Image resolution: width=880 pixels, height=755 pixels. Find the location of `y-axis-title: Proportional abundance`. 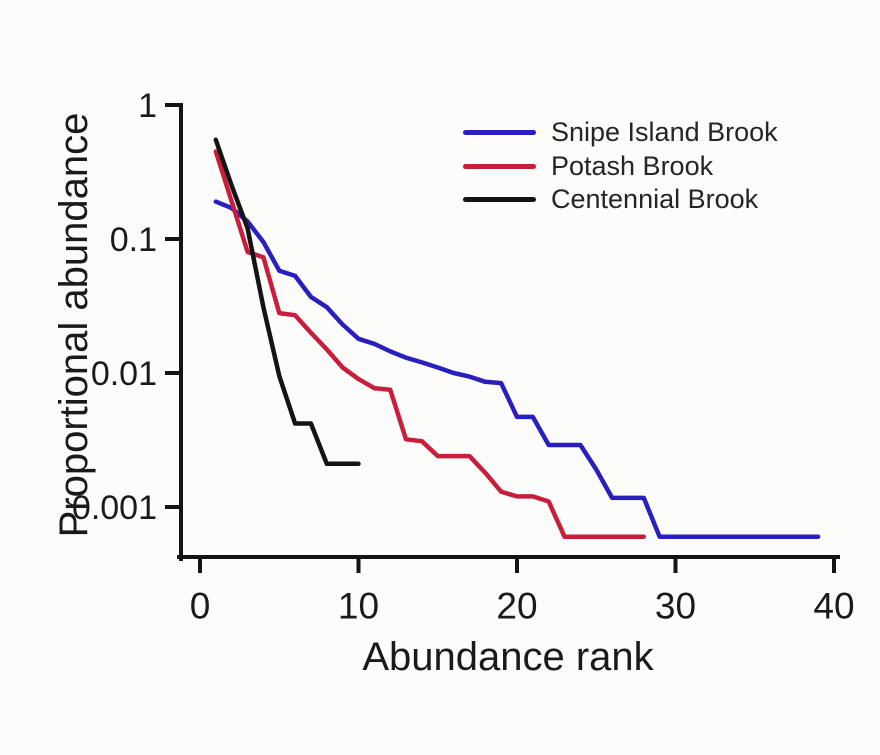

y-axis-title: Proportional abundance is located at coordinates (74, 325).